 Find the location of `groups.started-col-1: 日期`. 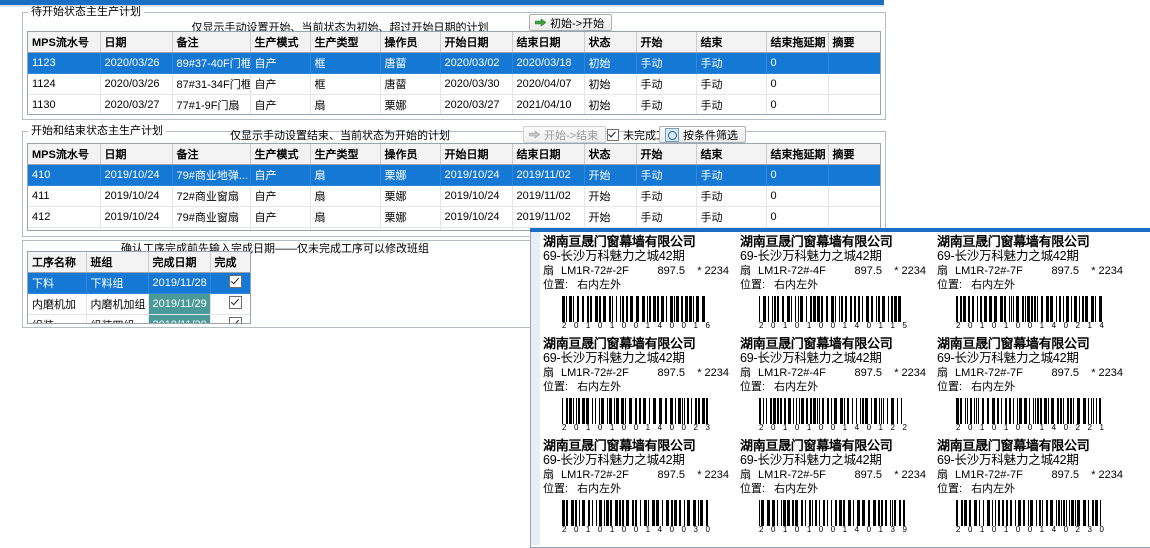

groups.started-col-1: 日期 is located at coordinates (136, 154).